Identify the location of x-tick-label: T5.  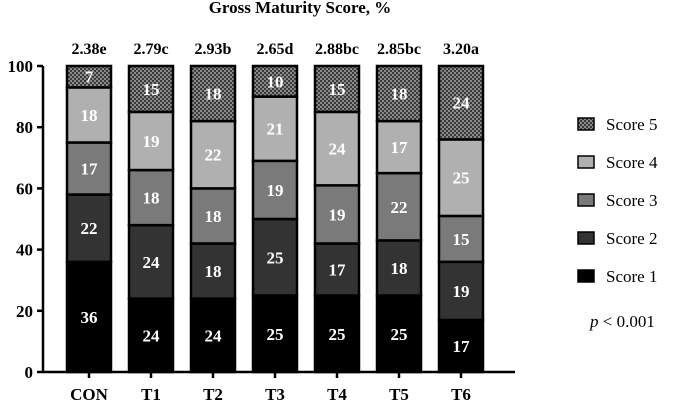
(399, 394).